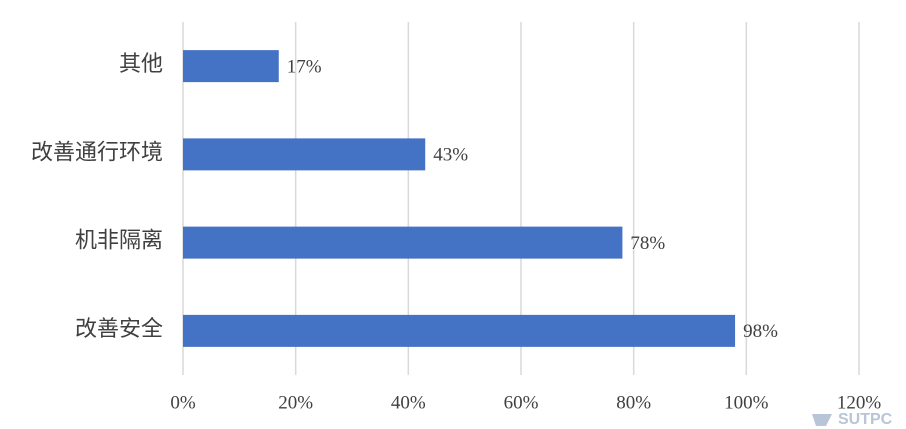 The width and height of the screenshot is (906, 429). Describe the element at coordinates (183, 402) in the screenshot. I see `x-tick-label: 0%` at that location.